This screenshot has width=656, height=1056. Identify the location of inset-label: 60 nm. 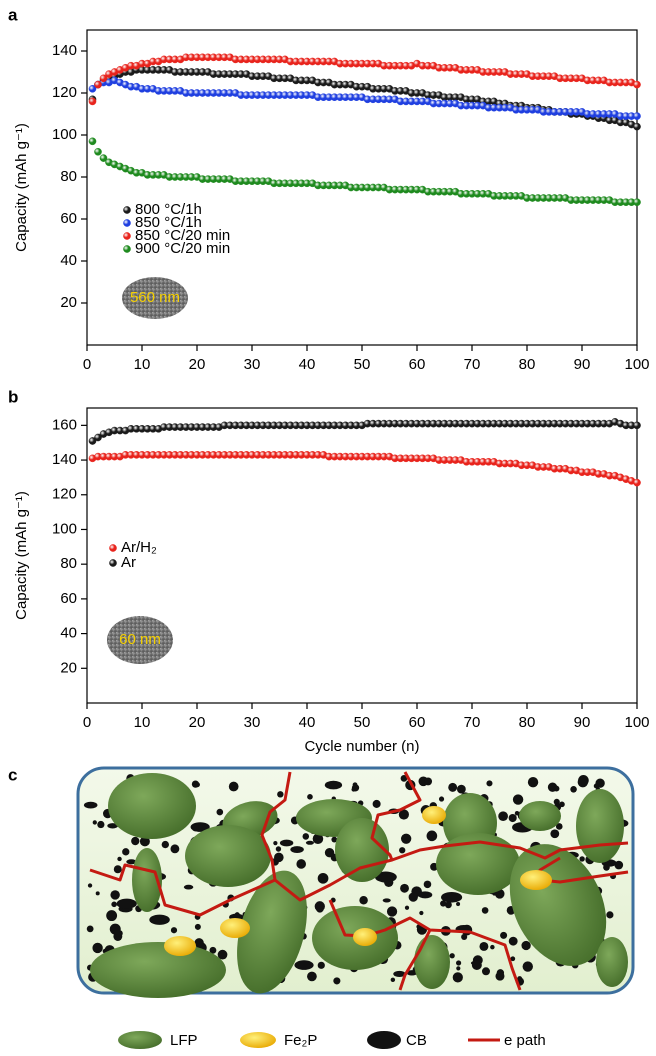
(140, 639).